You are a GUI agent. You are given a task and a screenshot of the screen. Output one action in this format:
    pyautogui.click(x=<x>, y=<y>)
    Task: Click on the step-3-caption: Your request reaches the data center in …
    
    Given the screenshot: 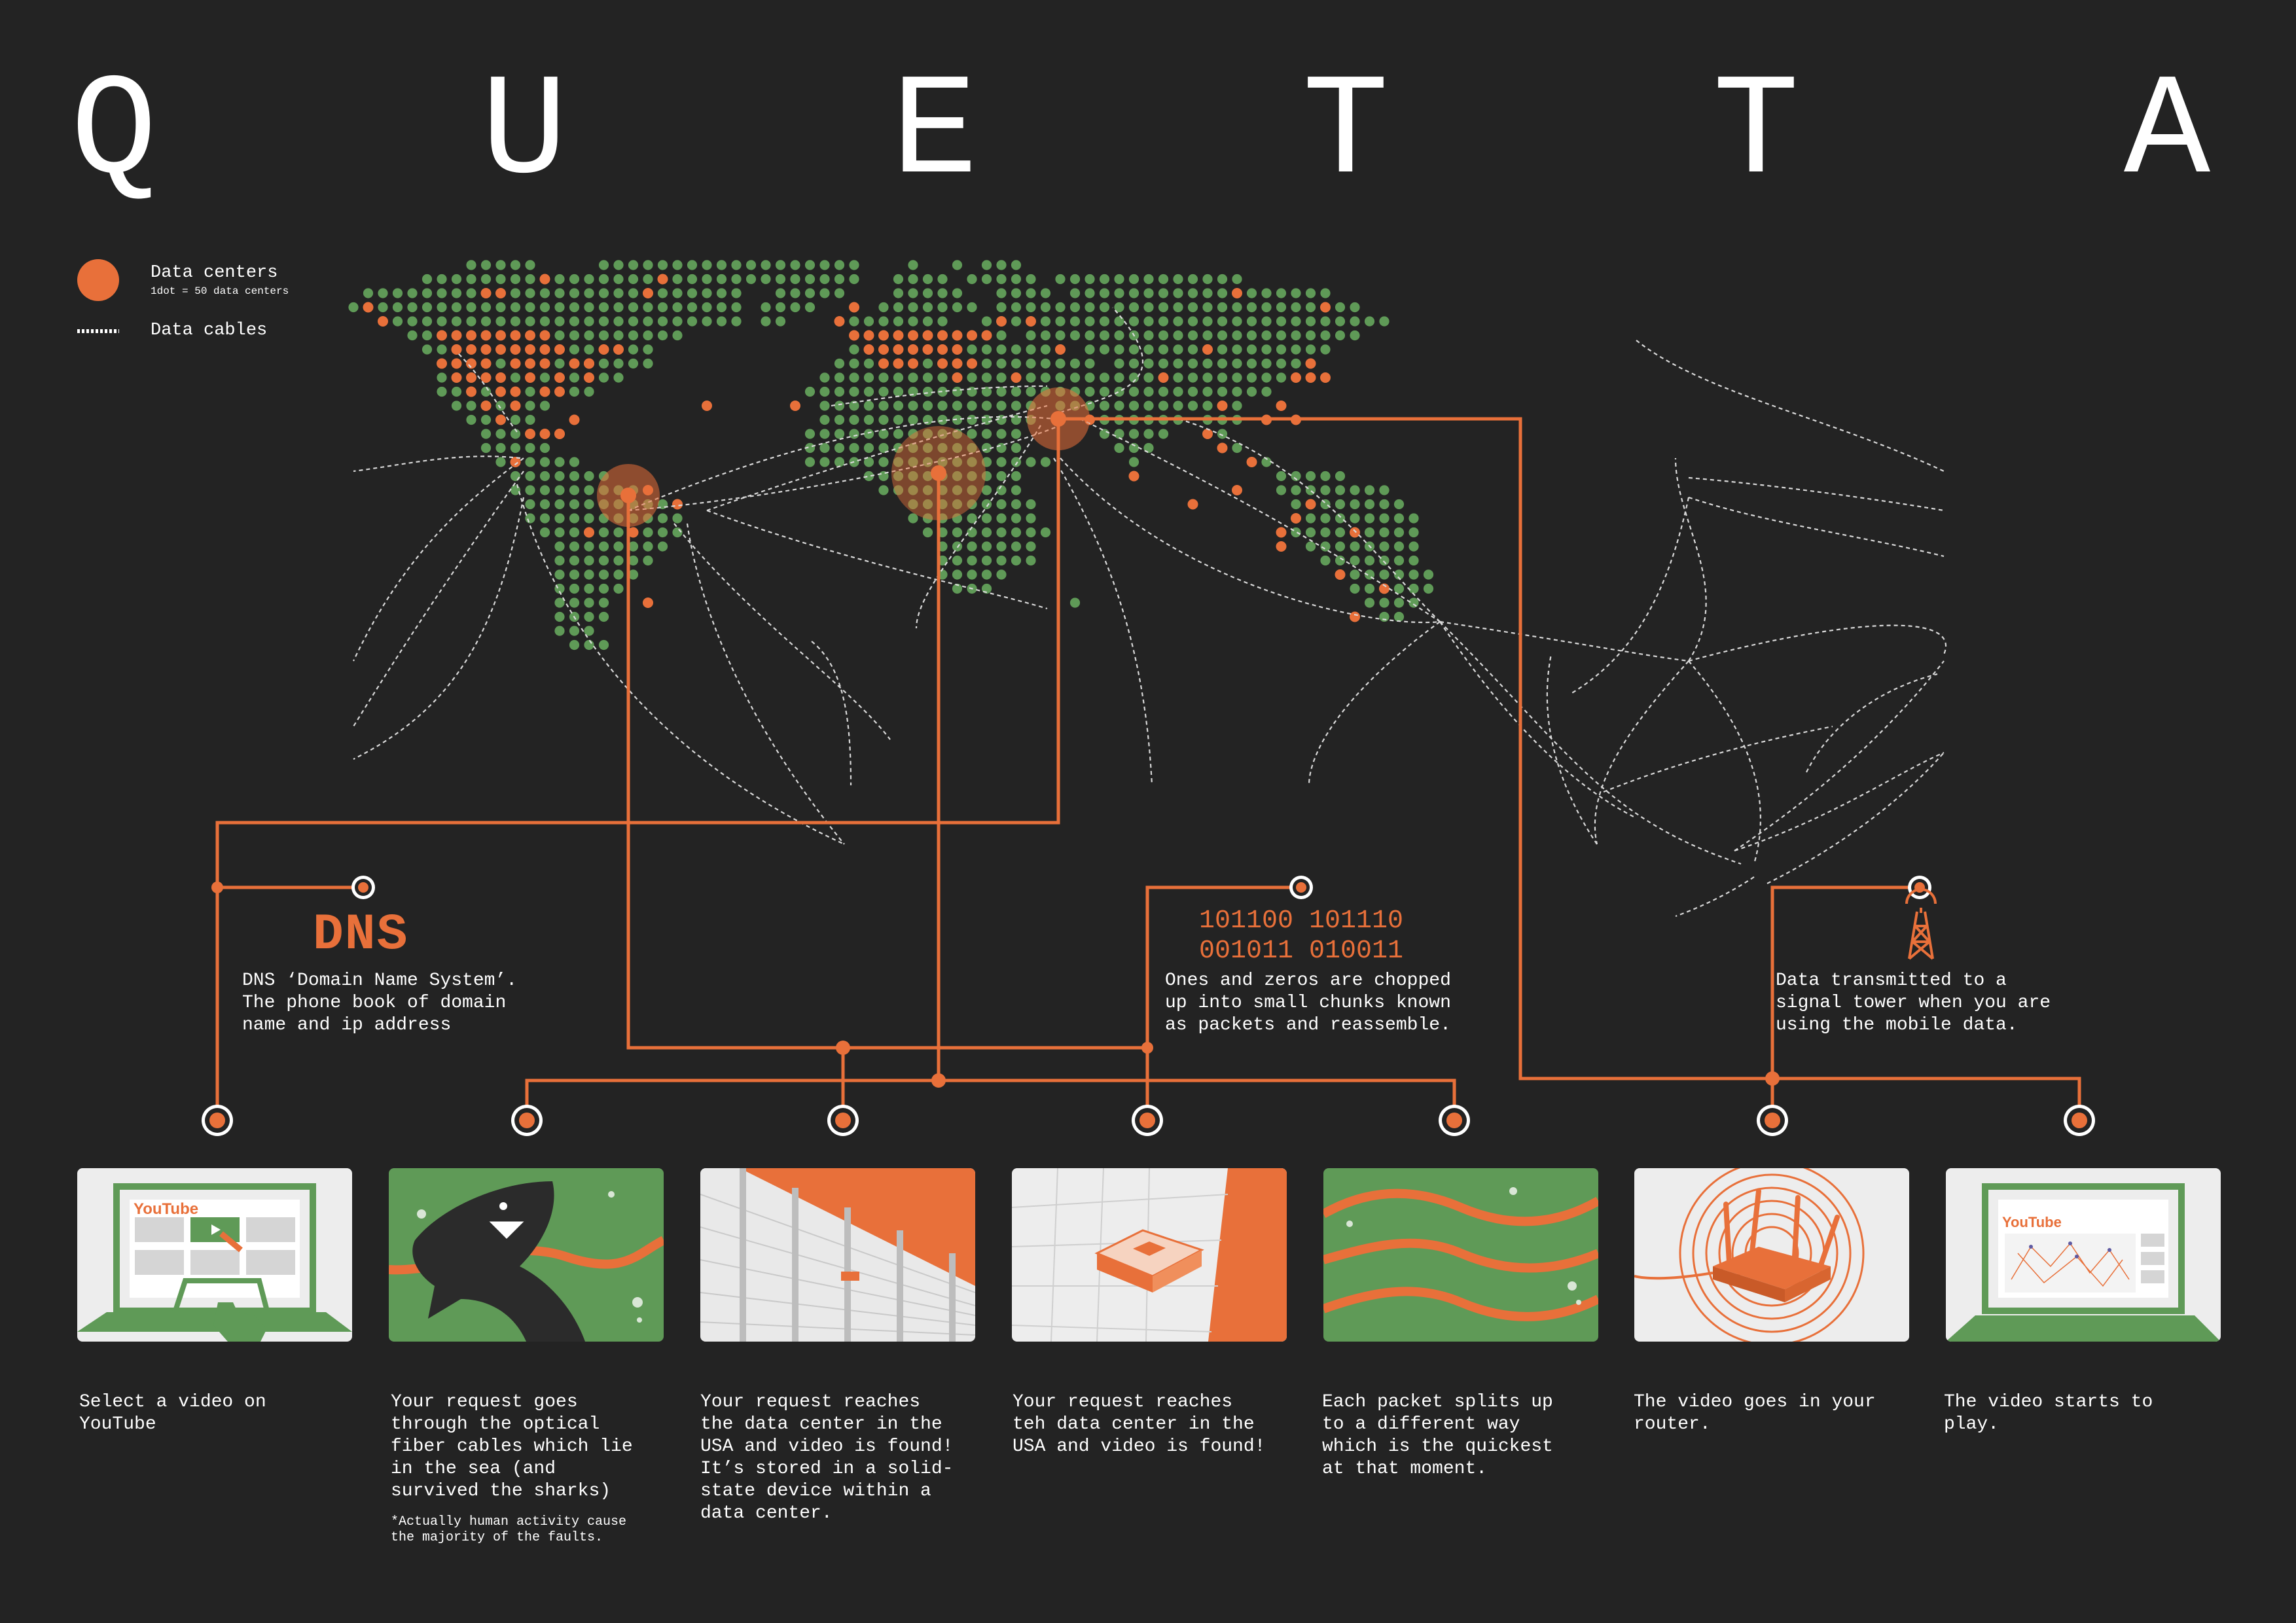 What is the action you would take?
    pyautogui.click(x=827, y=1458)
    